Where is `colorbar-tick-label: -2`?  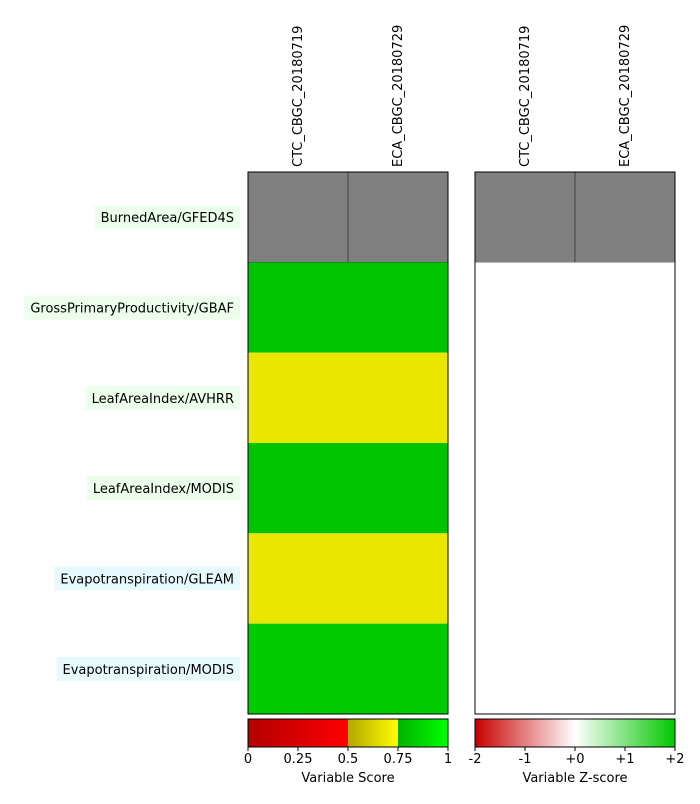
colorbar-tick-label: -2 is located at coordinates (475, 759).